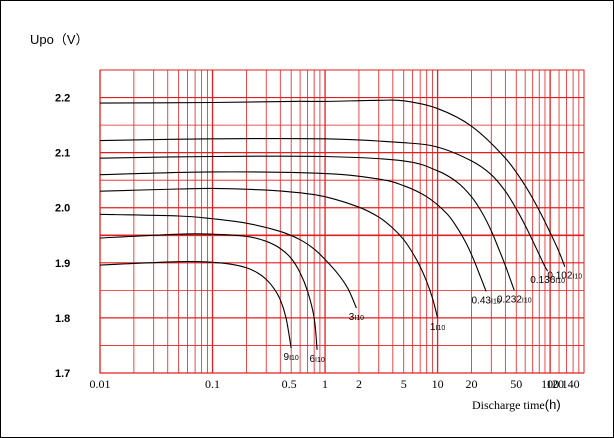 The height and width of the screenshot is (438, 614). Describe the element at coordinates (62, 264) in the screenshot. I see `y-tick-label: 1.9` at that location.